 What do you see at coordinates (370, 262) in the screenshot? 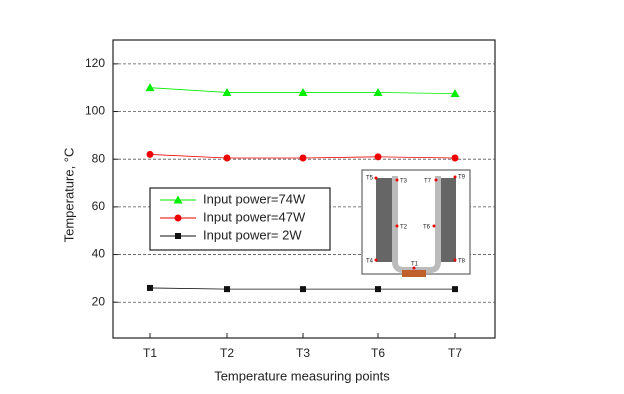
I see `inset-label: T4` at bounding box center [370, 262].